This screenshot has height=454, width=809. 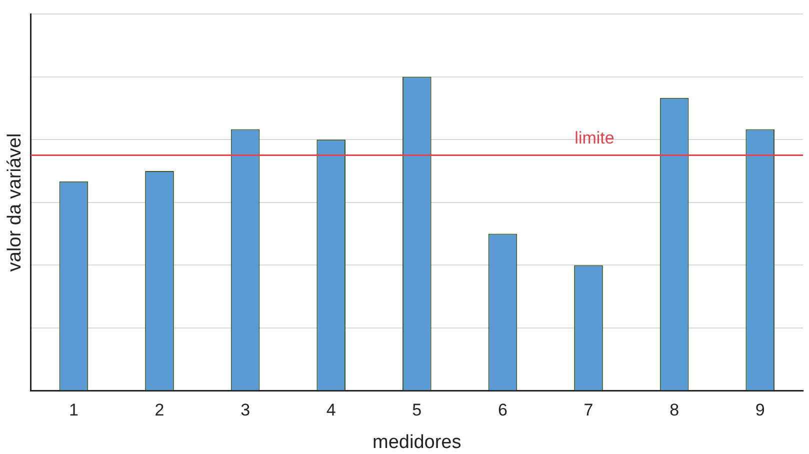 I want to click on x-tick-label: 1, so click(x=73, y=410).